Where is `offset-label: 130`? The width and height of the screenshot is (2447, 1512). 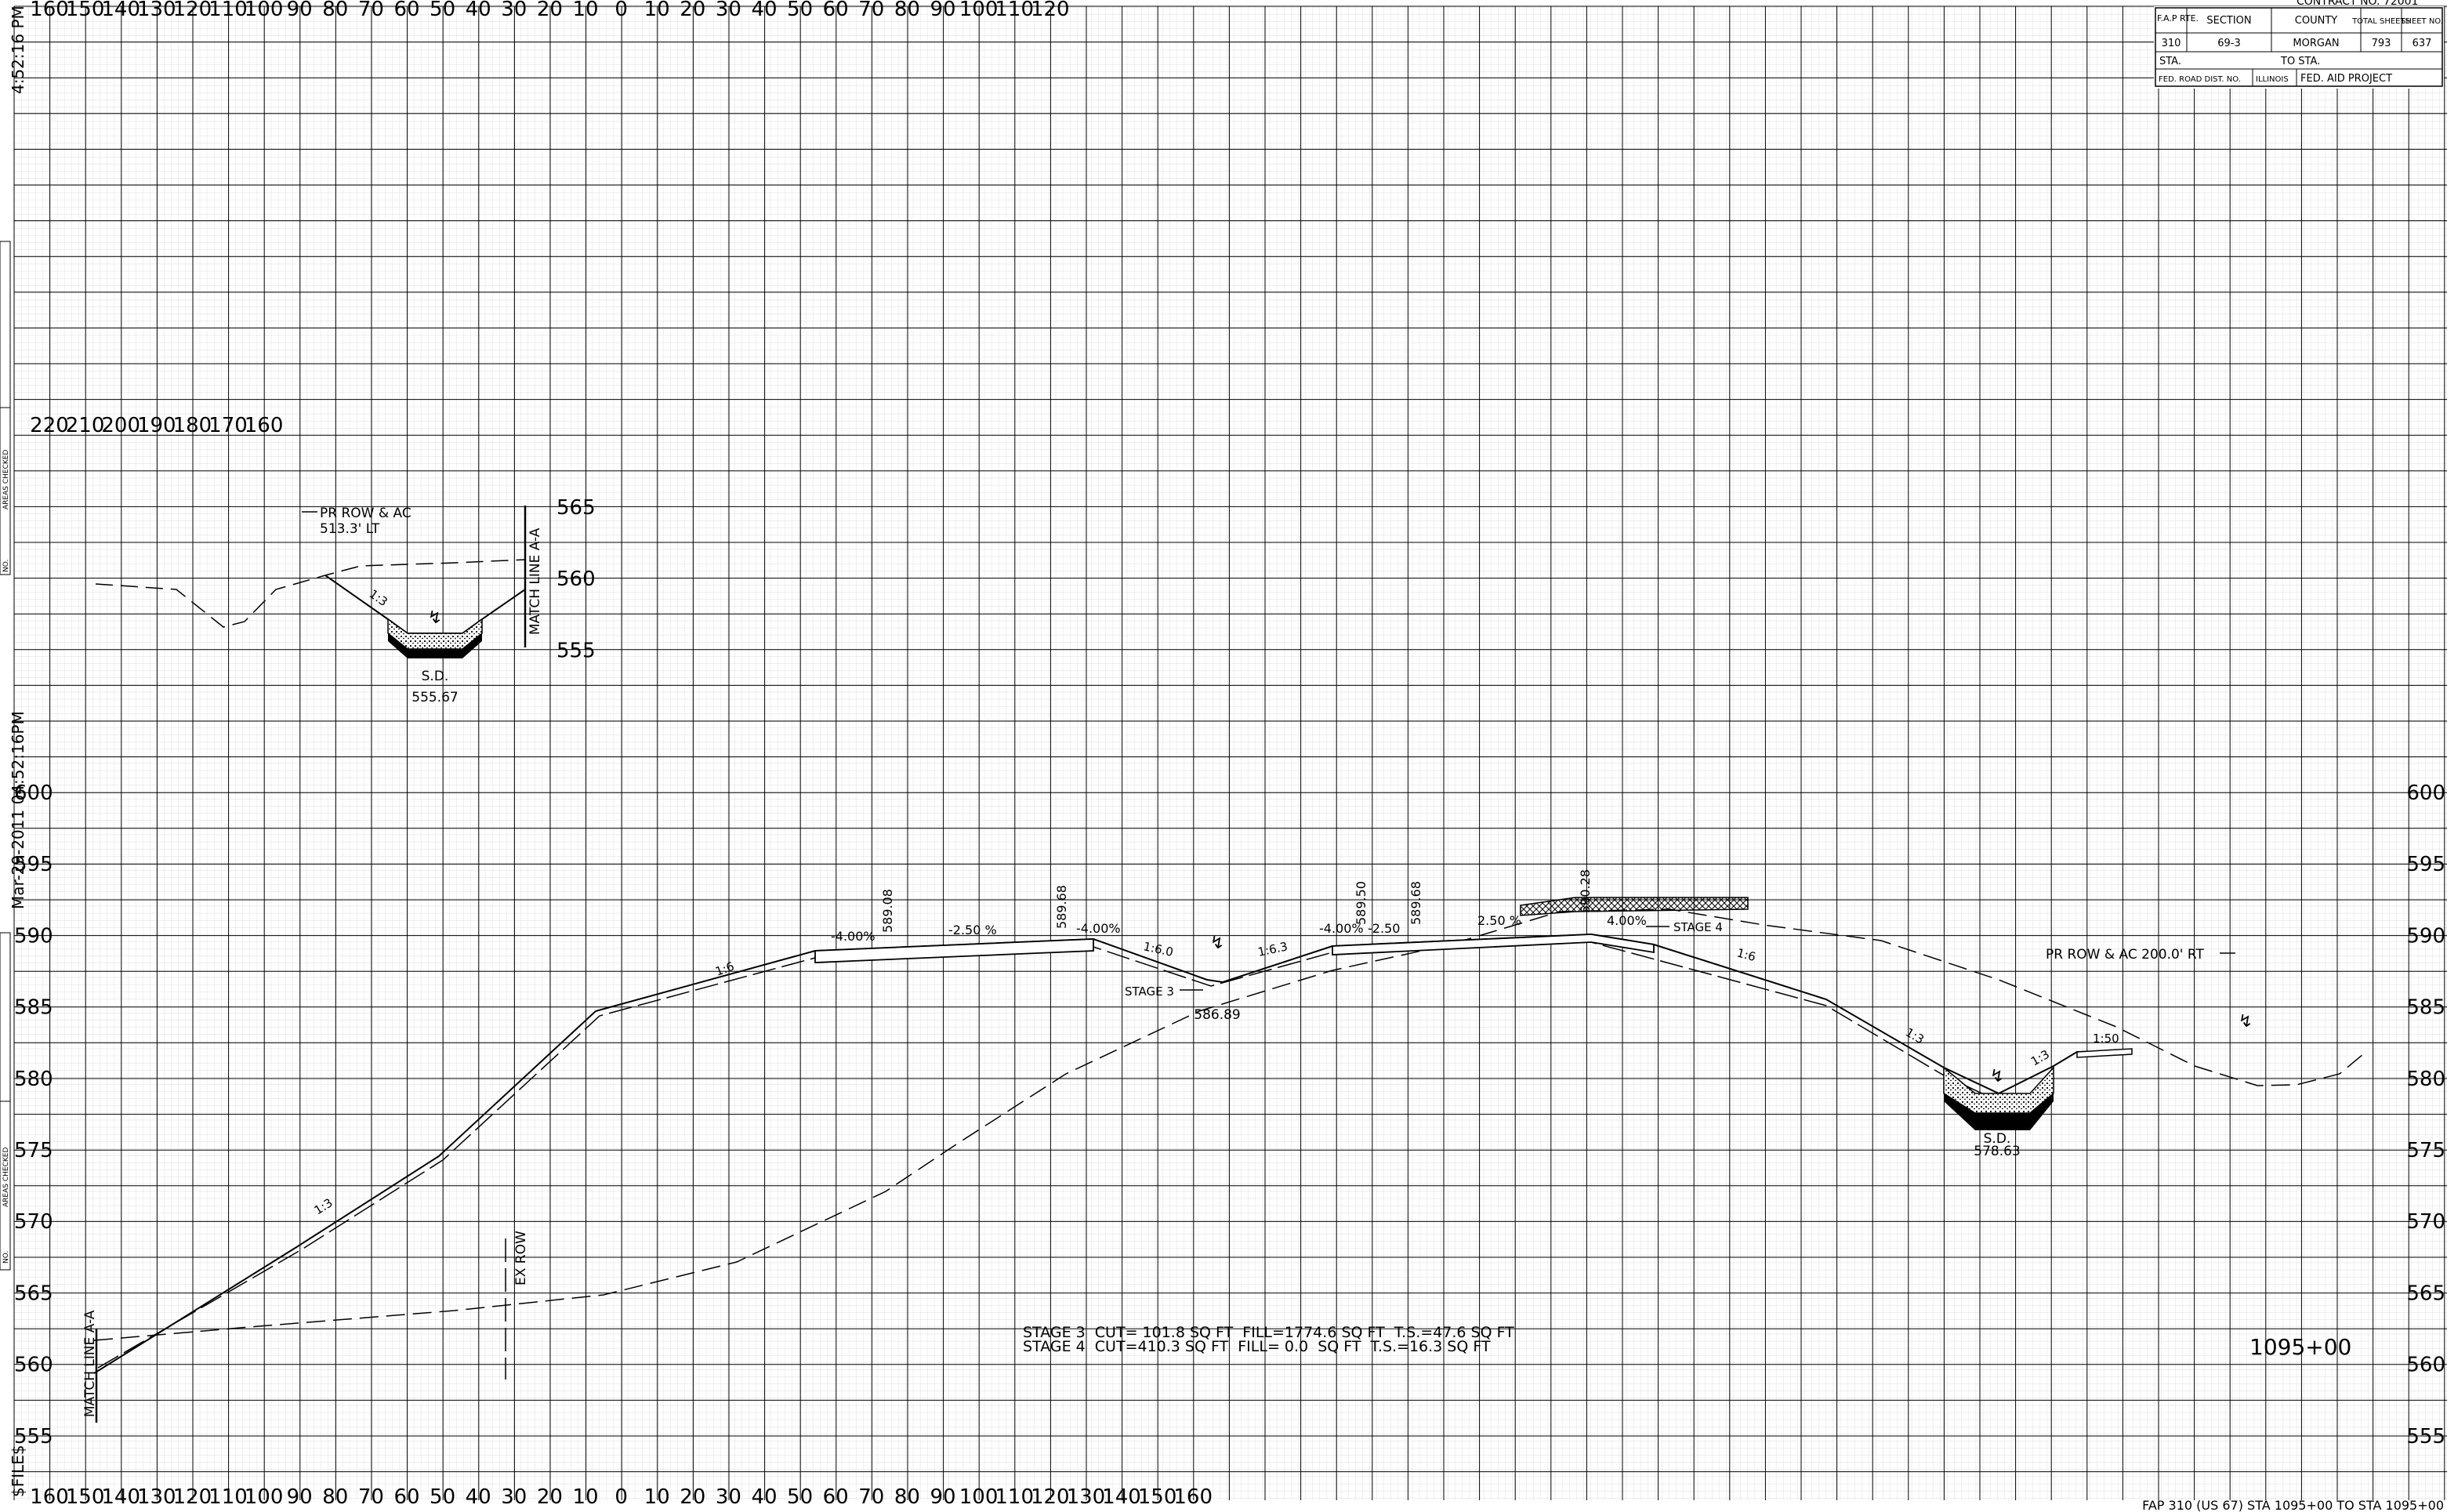
offset-label: 130 is located at coordinates (156, 10).